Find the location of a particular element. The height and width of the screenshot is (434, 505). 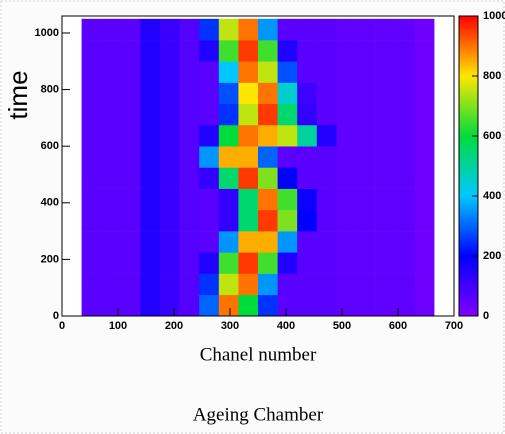

x-tick-label: 200 is located at coordinates (174, 326).